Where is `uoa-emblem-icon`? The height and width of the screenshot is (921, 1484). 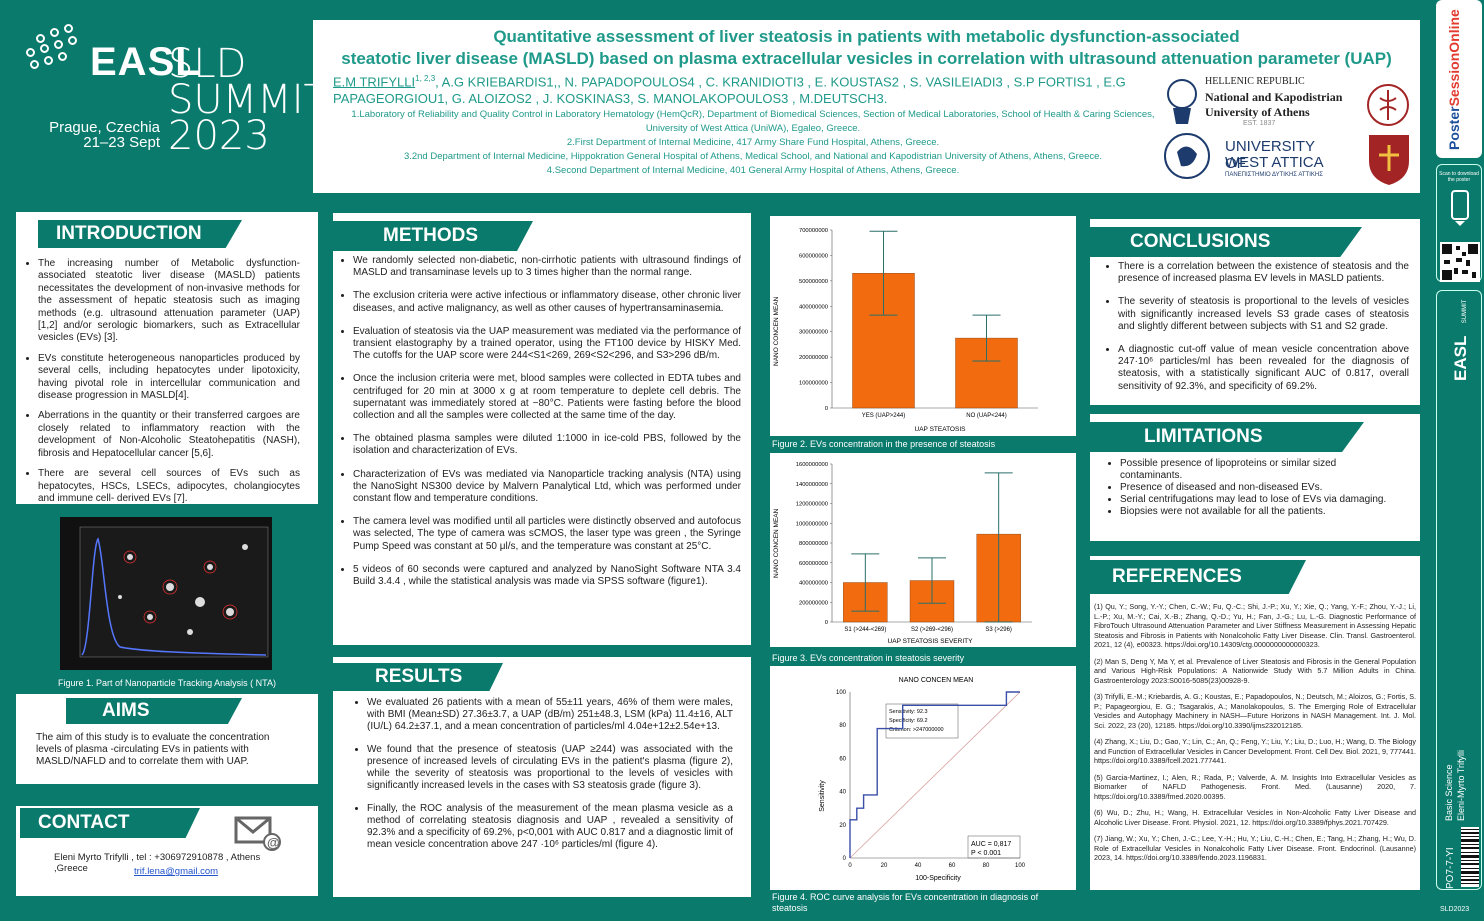 uoa-emblem-icon is located at coordinates (1182, 101).